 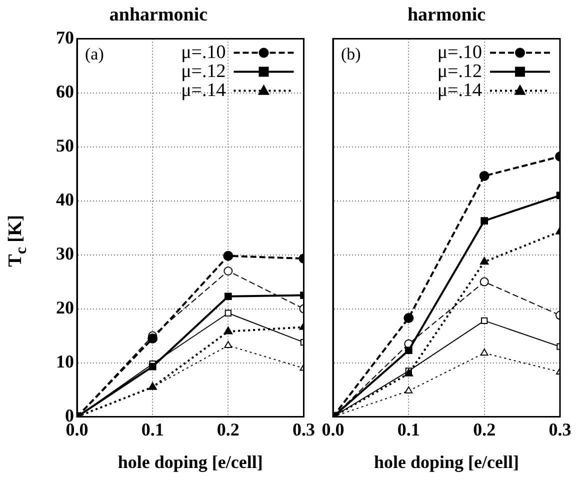 What do you see at coordinates (65, 307) in the screenshot?
I see `y-tick-label: 20` at bounding box center [65, 307].